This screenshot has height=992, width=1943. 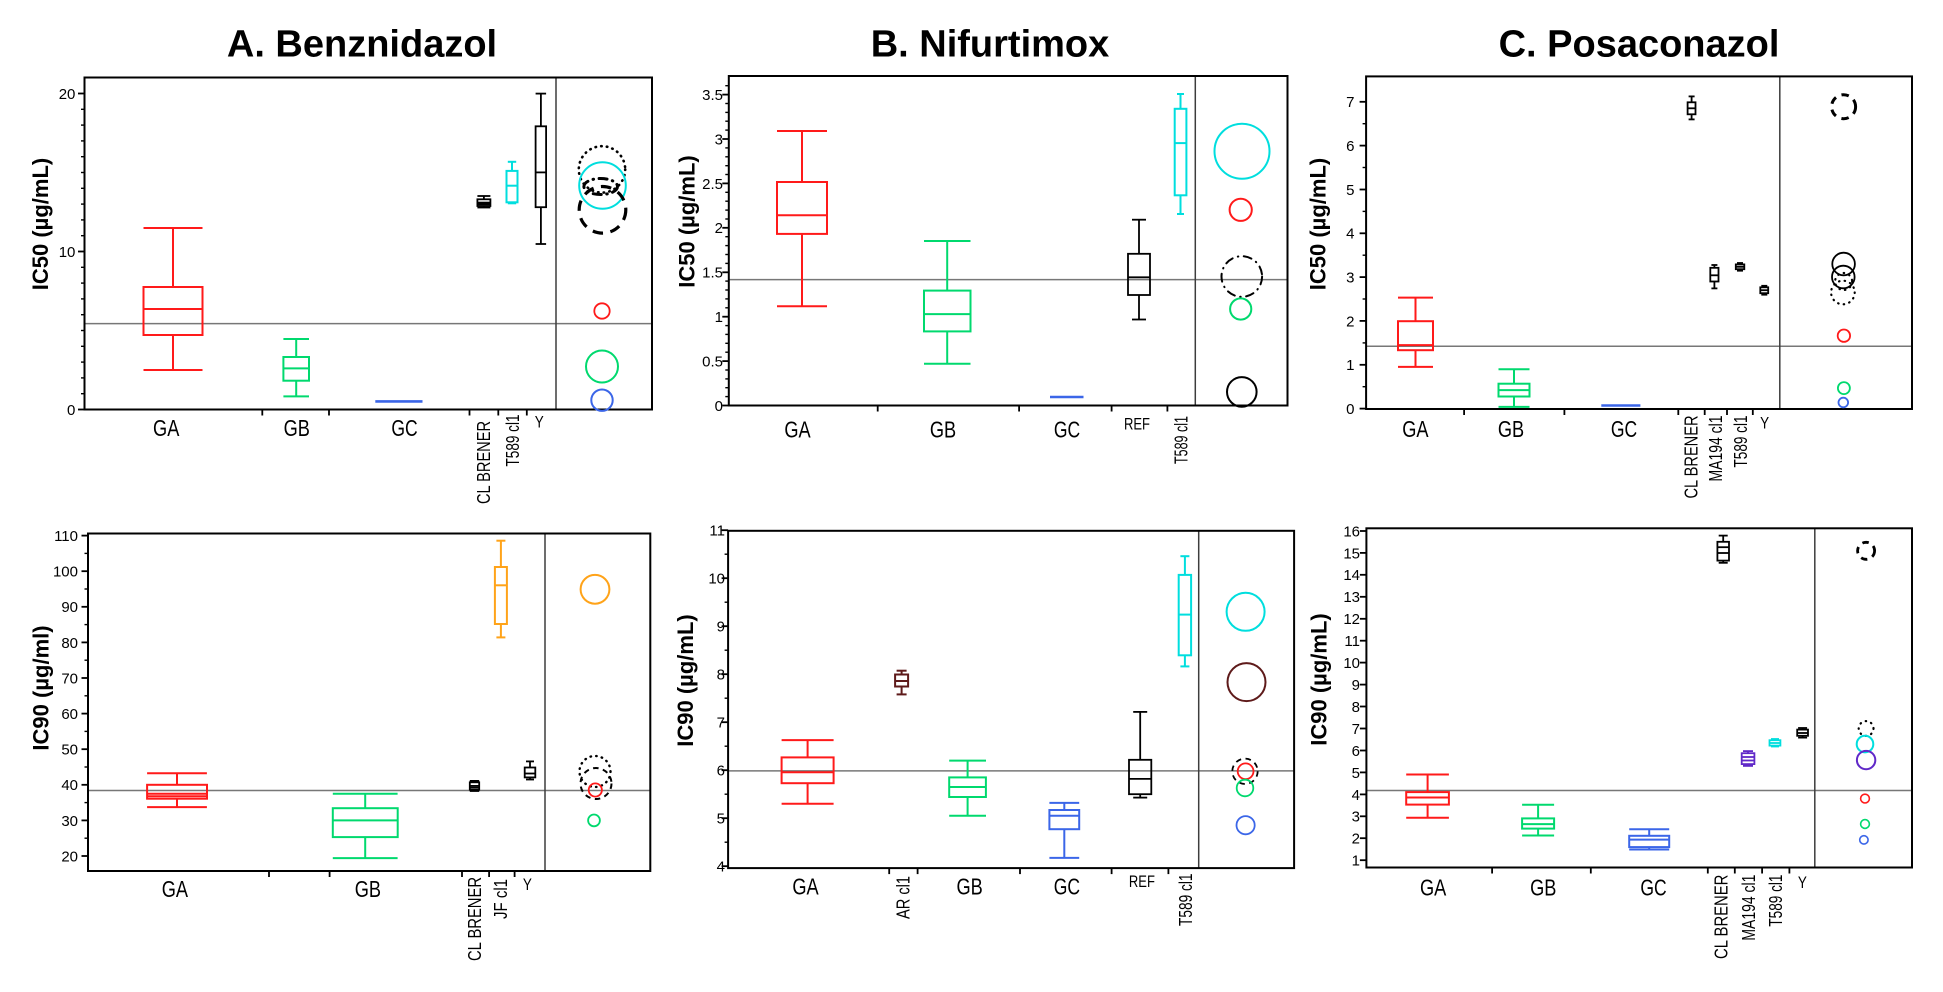 I want to click on svg-text: 1.5, so click(x=712, y=273).